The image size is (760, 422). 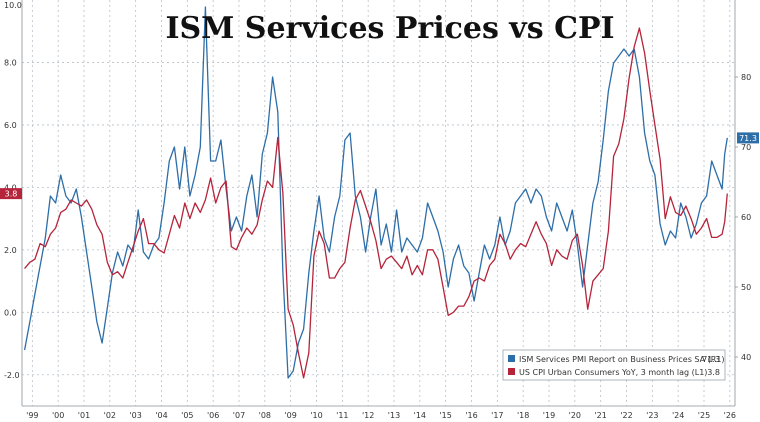 I want to click on legend-value-ism: 71.3, so click(x=711, y=359).